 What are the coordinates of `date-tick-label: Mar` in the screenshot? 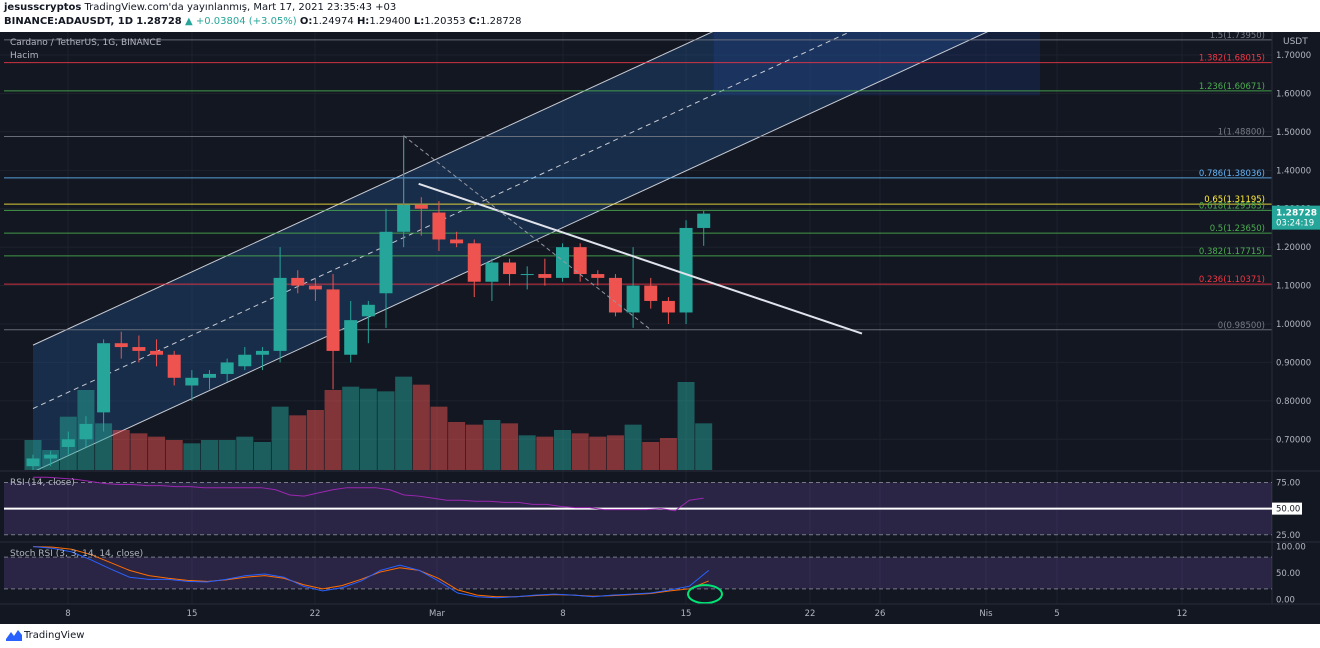 It's located at (437, 614).